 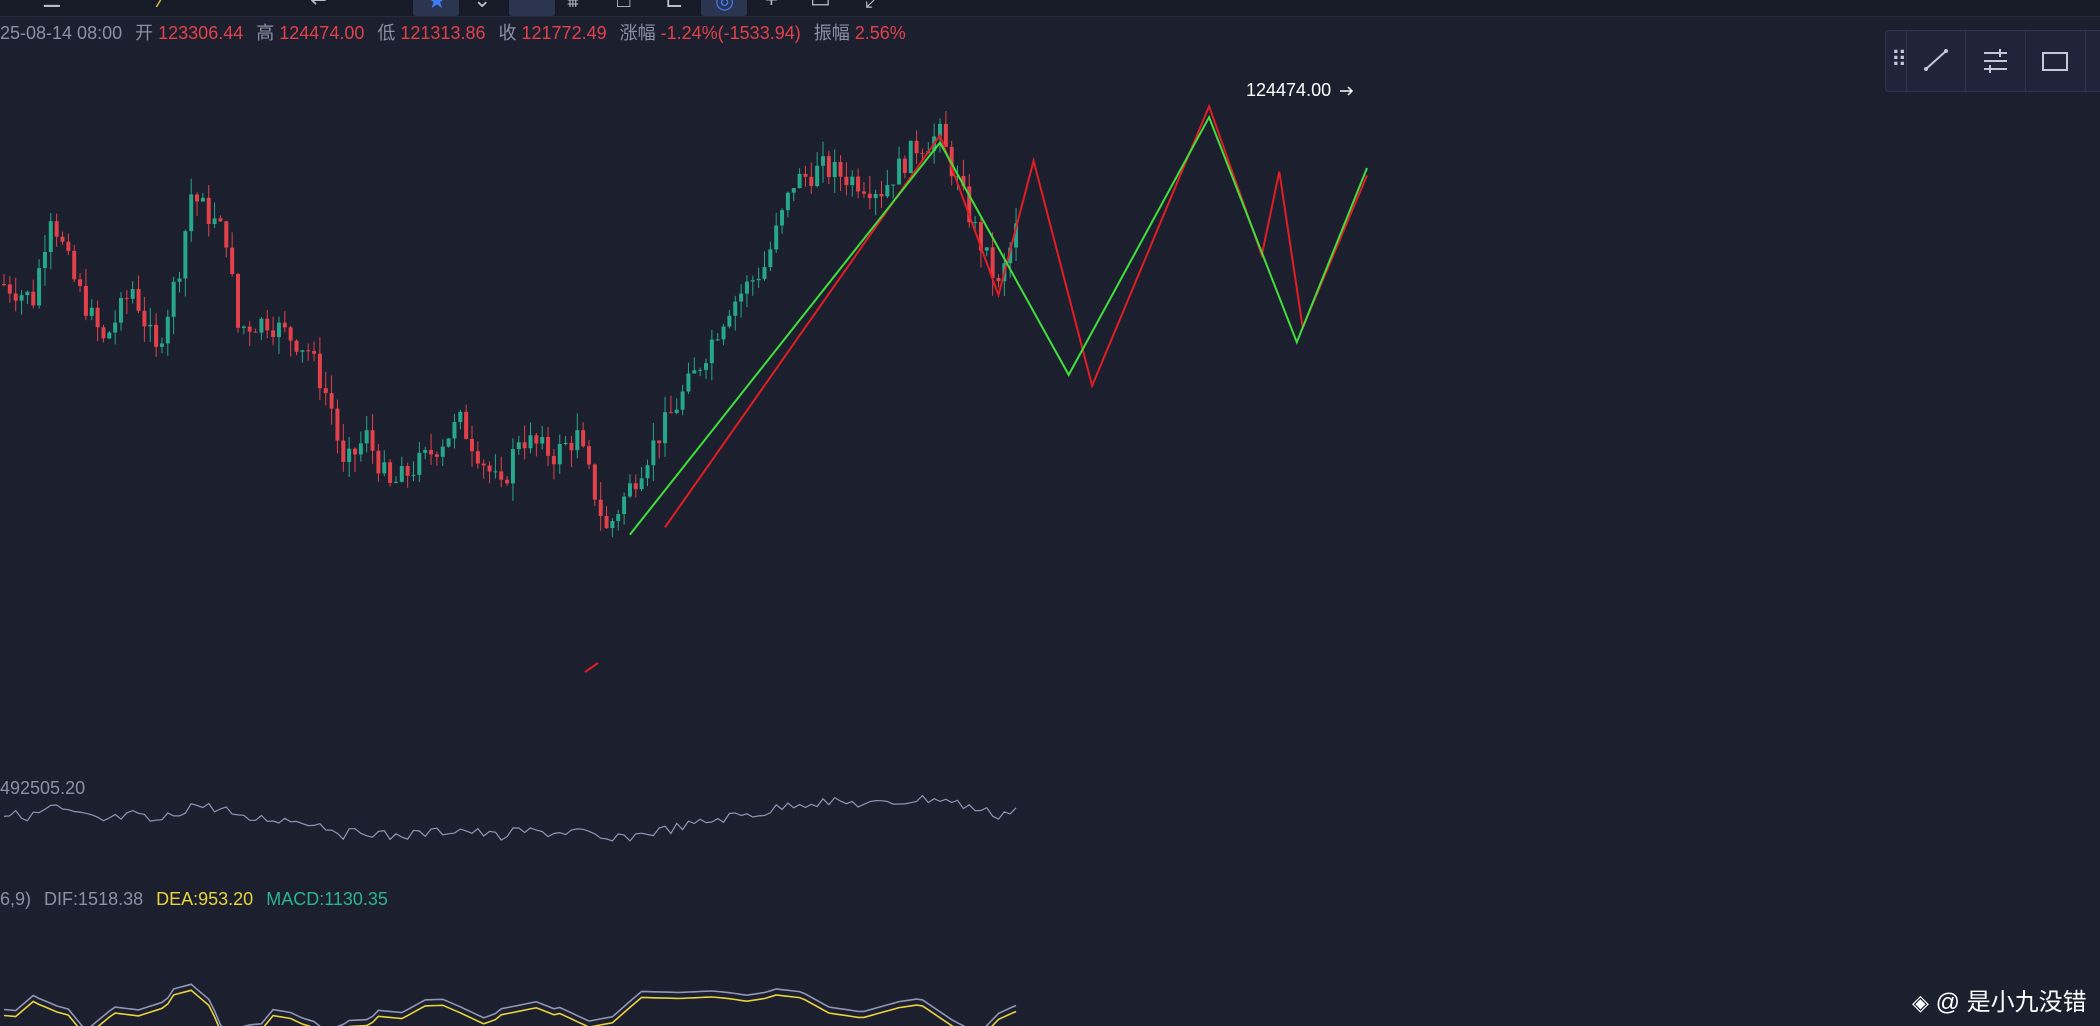 I want to click on settings-button: ◎, so click(x=724, y=8).